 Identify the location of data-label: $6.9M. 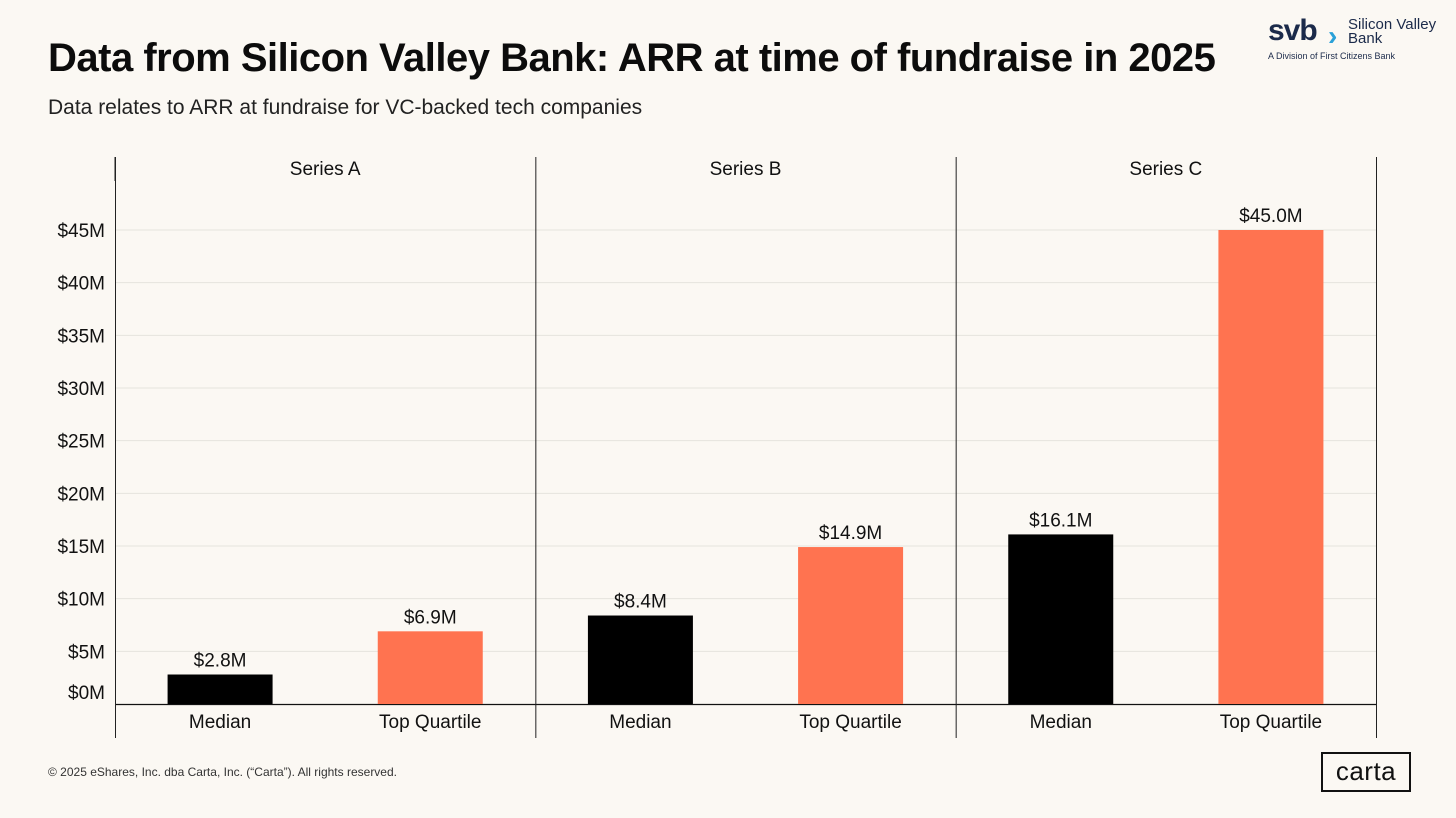
(430, 617).